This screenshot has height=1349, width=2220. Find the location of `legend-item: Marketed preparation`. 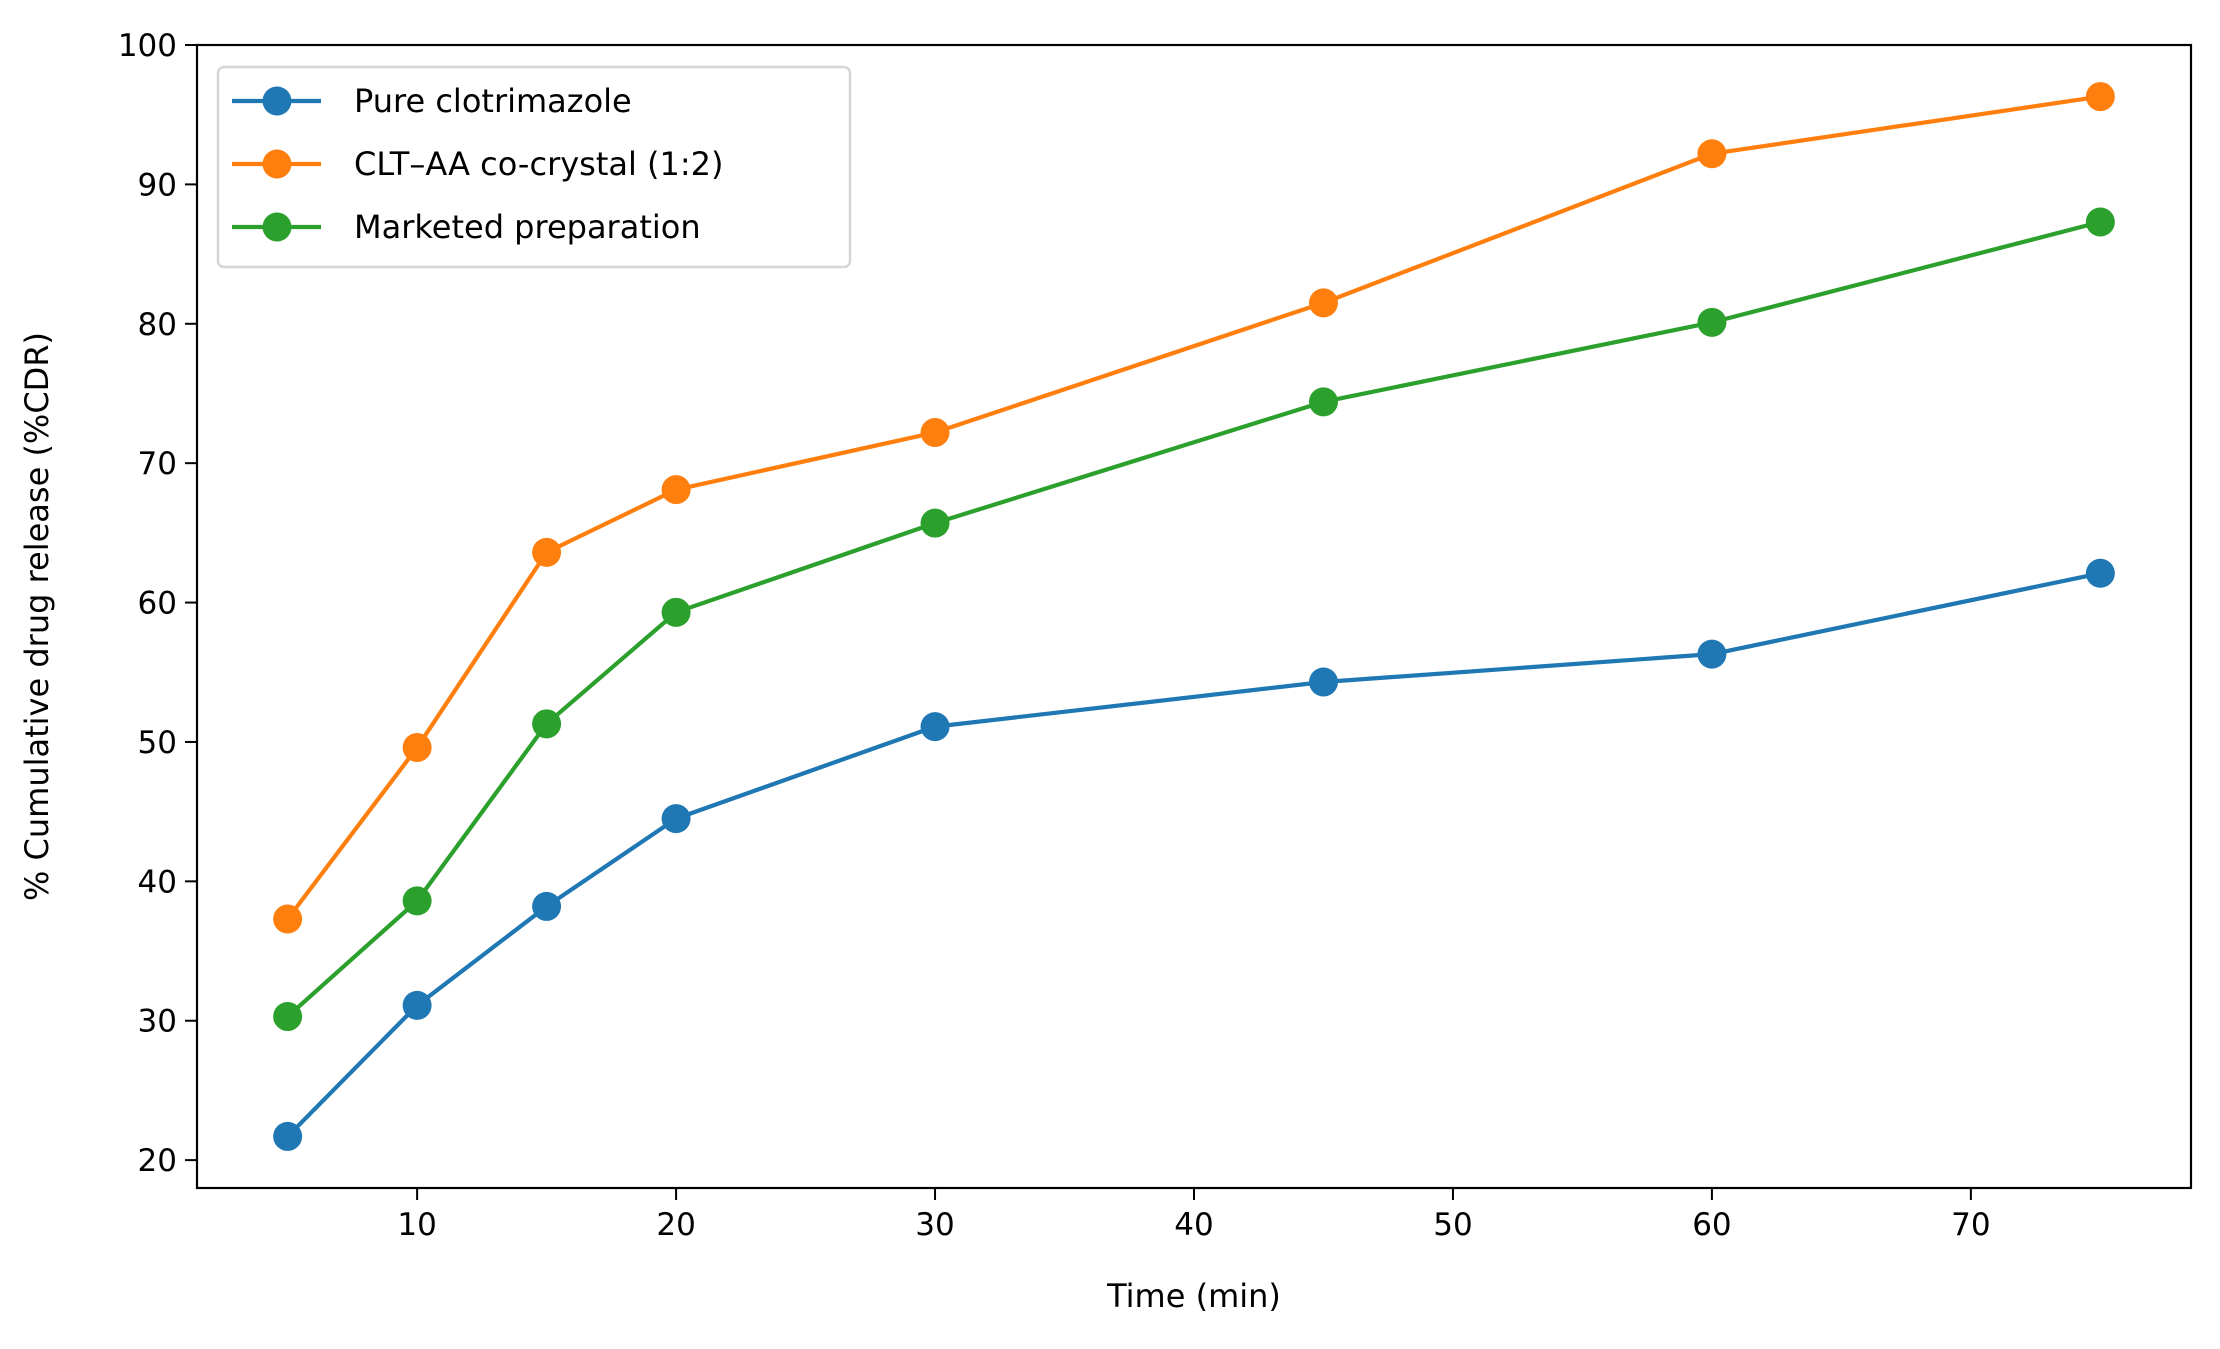

legend-item: Marketed preparation is located at coordinates (466, 227).